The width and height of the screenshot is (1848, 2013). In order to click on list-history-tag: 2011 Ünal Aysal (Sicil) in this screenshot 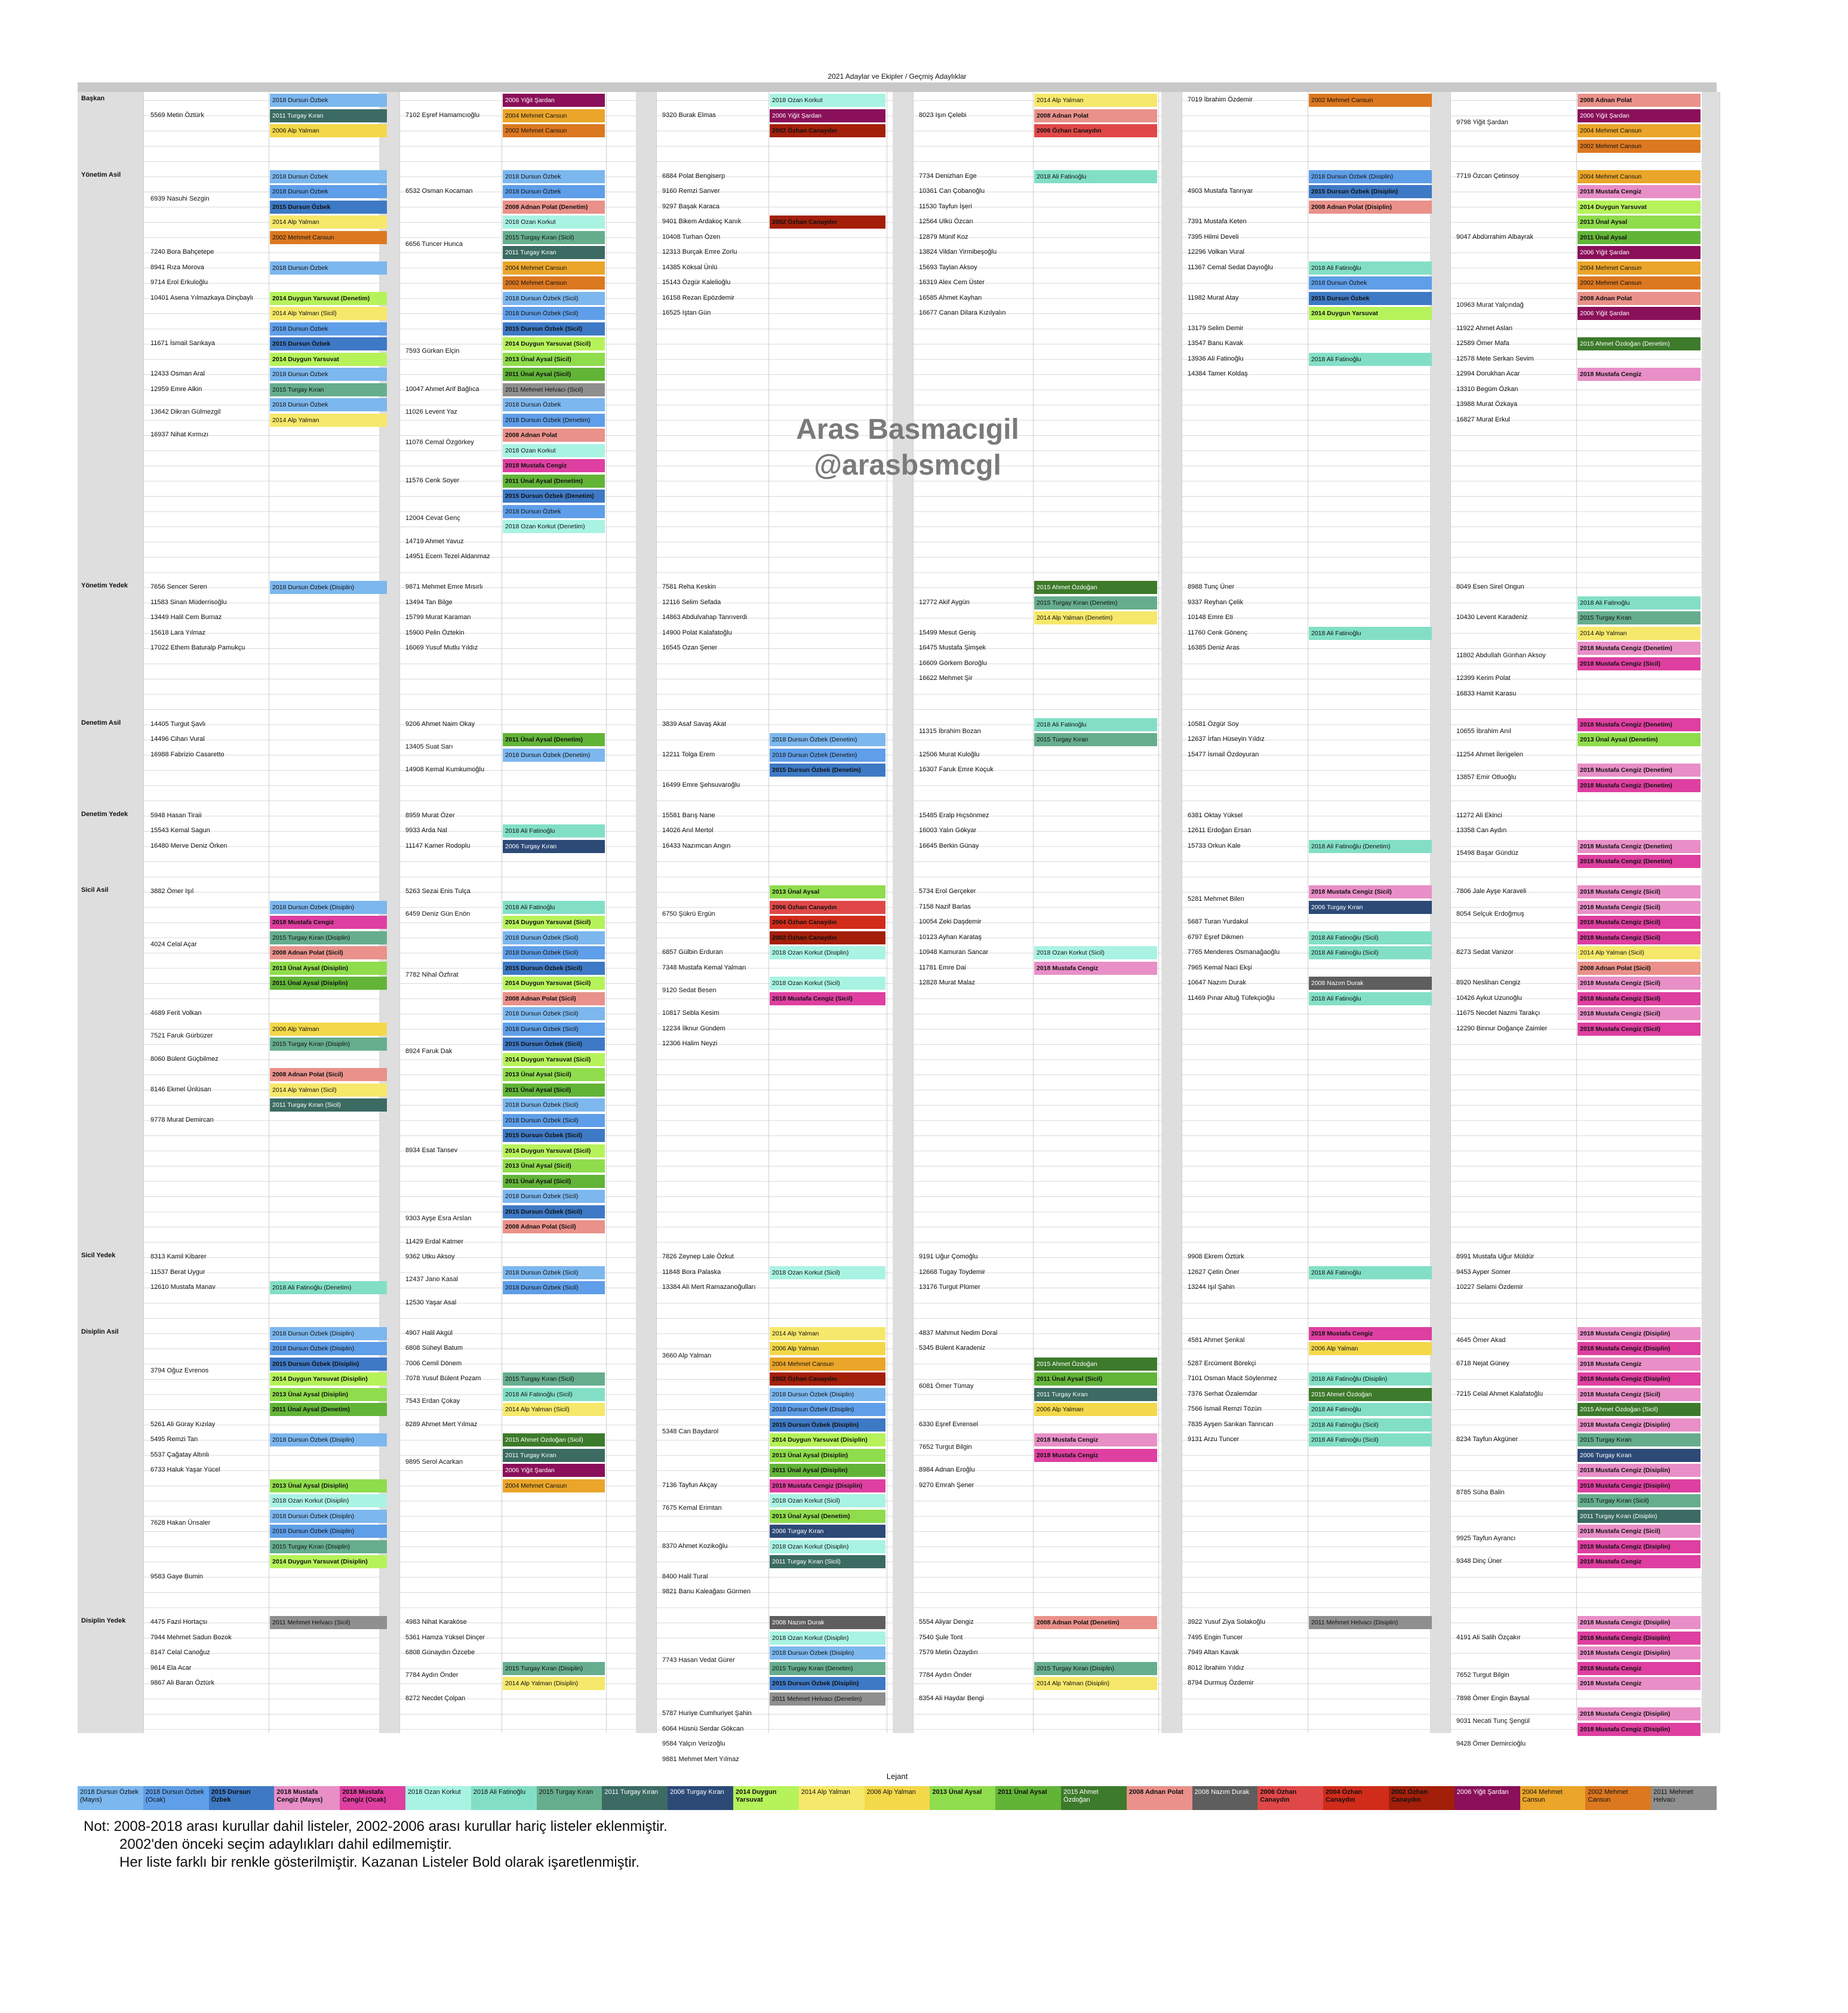, I will do `click(1095, 1379)`.